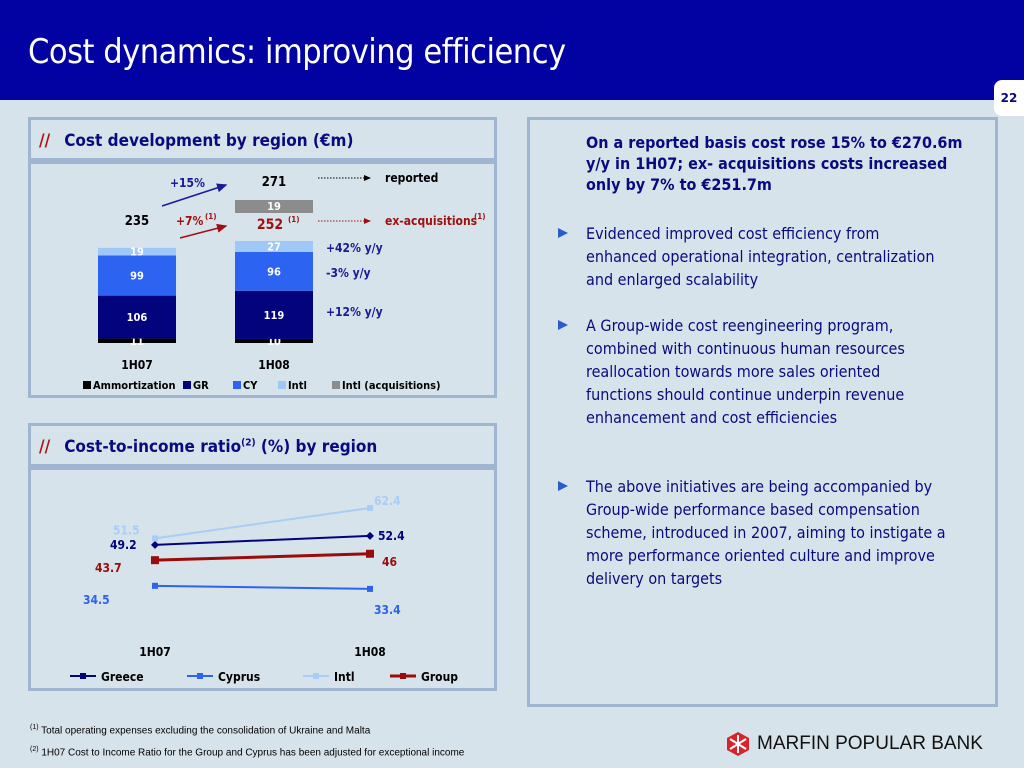 This screenshot has width=1024, height=768. What do you see at coordinates (239, 677) in the screenshot?
I see `legend-label: Cyprus` at bounding box center [239, 677].